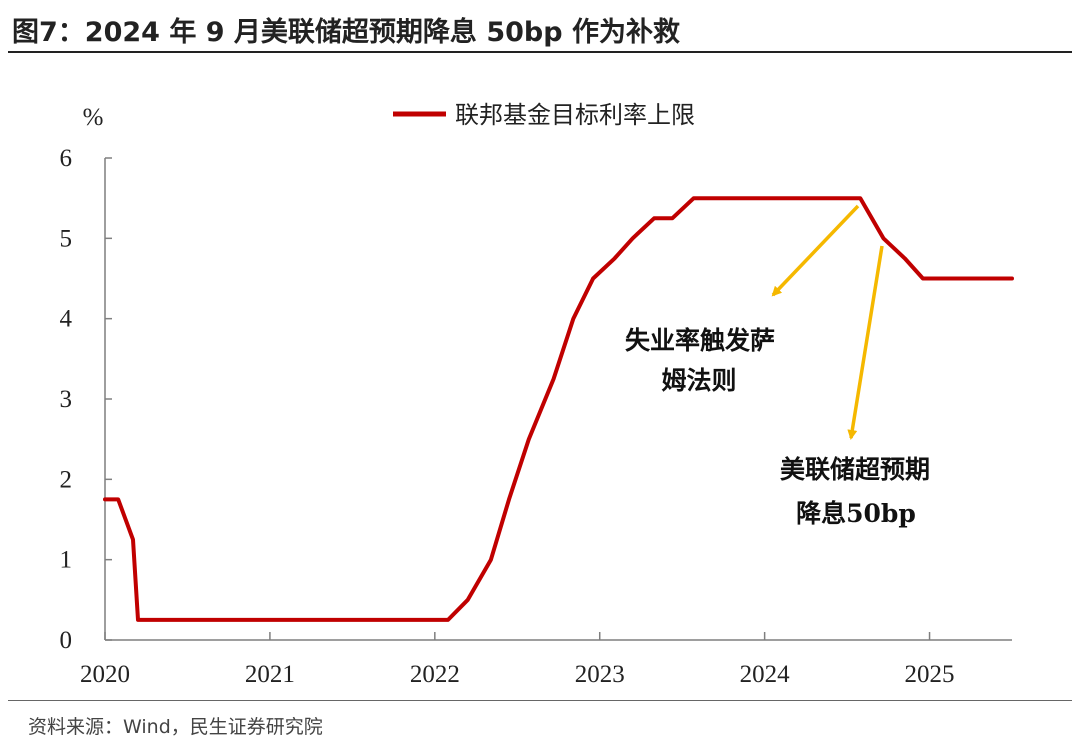 The image size is (1080, 750). Describe the element at coordinates (856, 513) in the screenshot. I see `annotation-text-2-line-2: 降息50bp` at that location.